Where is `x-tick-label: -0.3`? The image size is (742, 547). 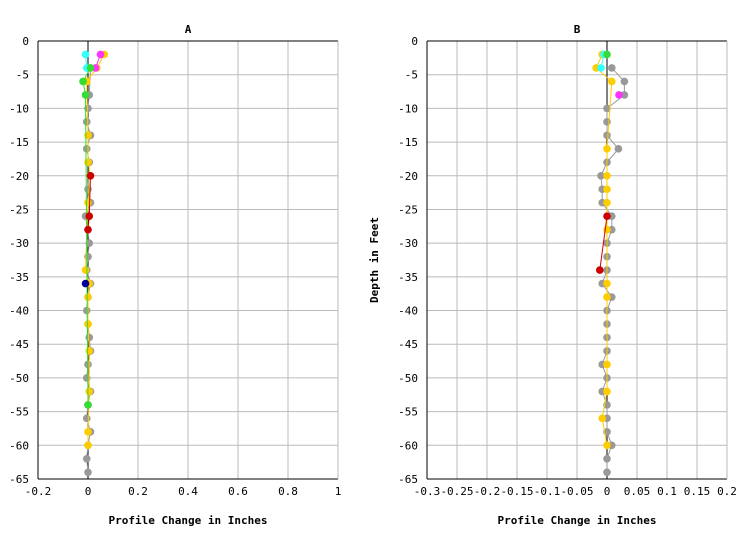 x-tick-label: -0.3 is located at coordinates (427, 491).